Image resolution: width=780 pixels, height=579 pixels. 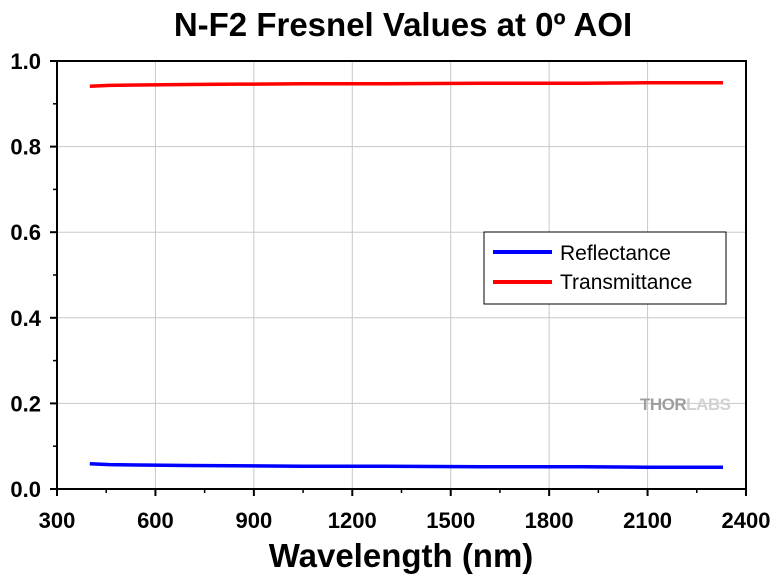 What do you see at coordinates (647, 520) in the screenshot?
I see `x-tick-label: 2100` at bounding box center [647, 520].